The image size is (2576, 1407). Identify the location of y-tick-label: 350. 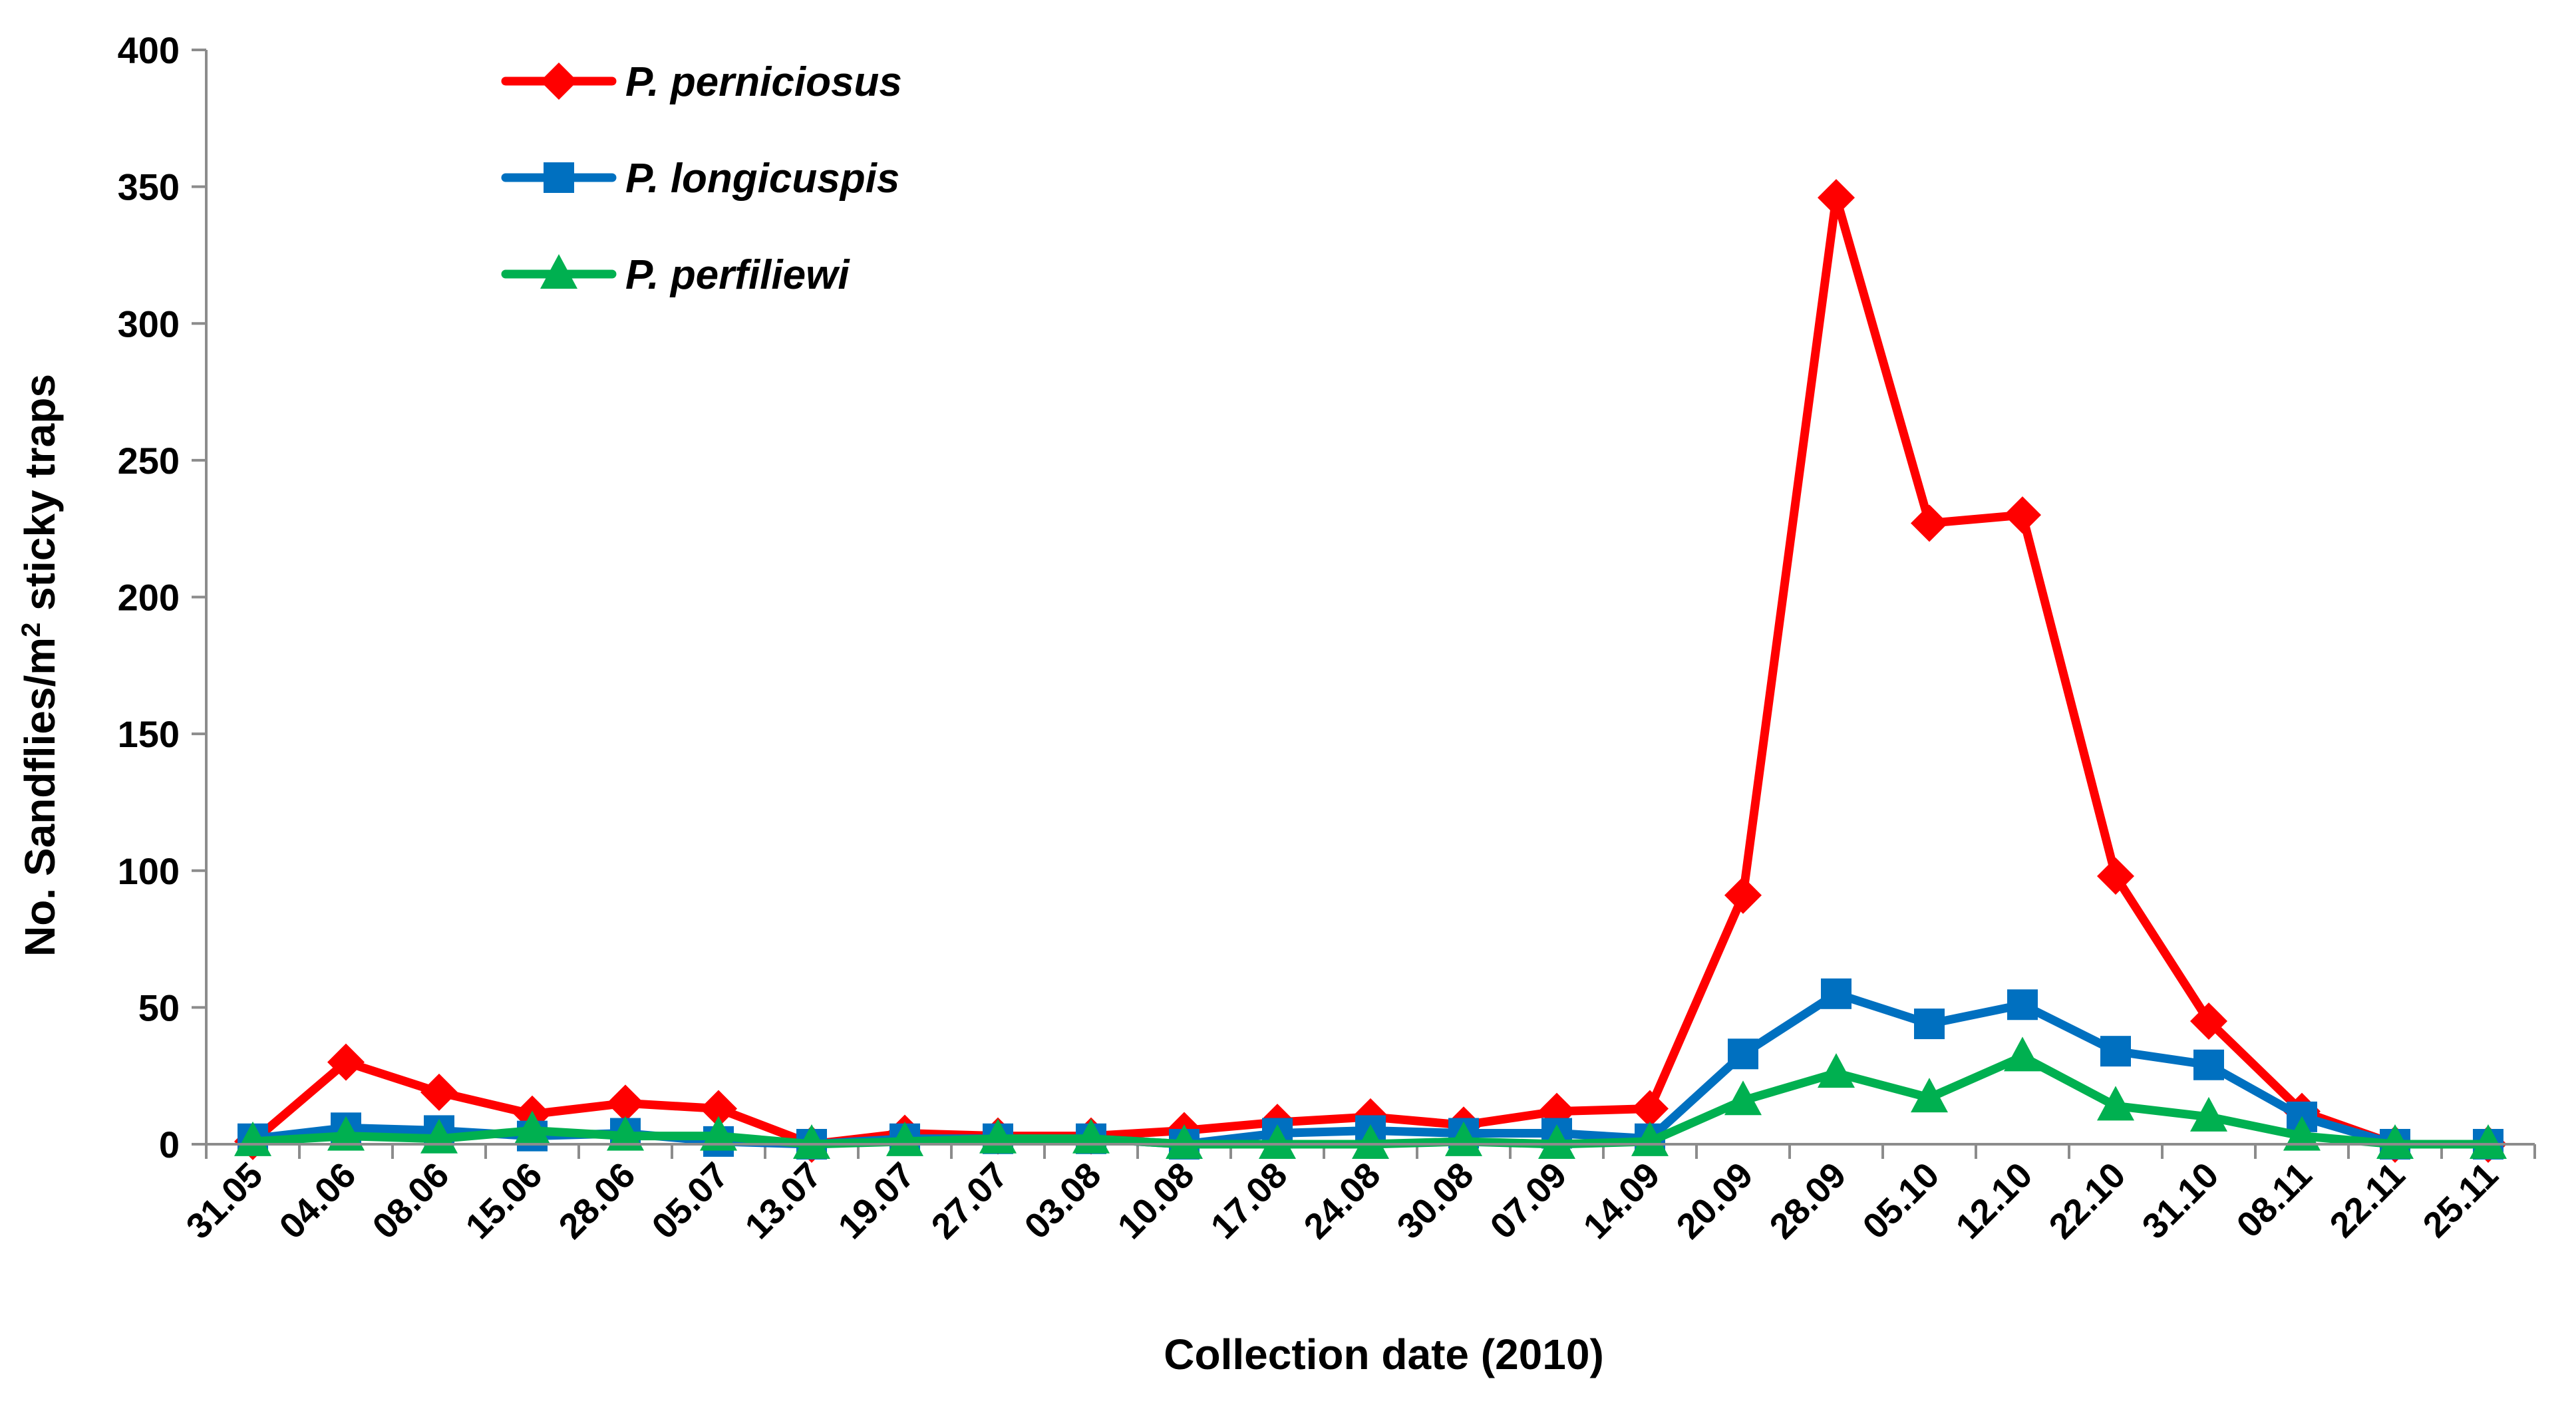
(149, 187).